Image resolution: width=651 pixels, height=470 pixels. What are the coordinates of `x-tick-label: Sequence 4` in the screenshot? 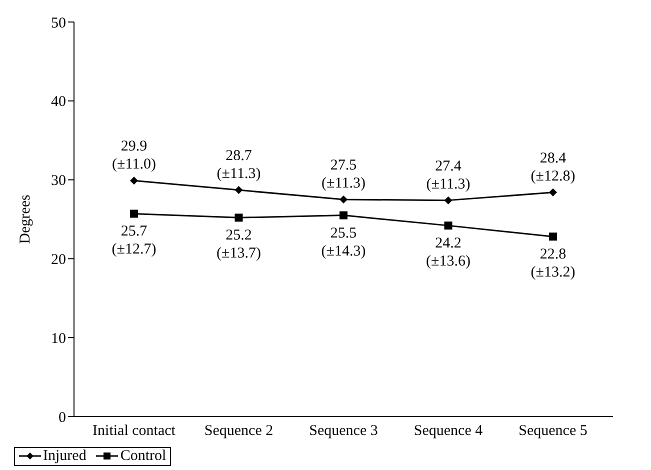 It's located at (449, 431).